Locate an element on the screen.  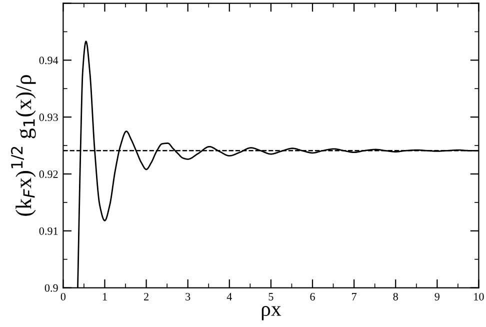
x-tick-label: 6 is located at coordinates (312, 296).